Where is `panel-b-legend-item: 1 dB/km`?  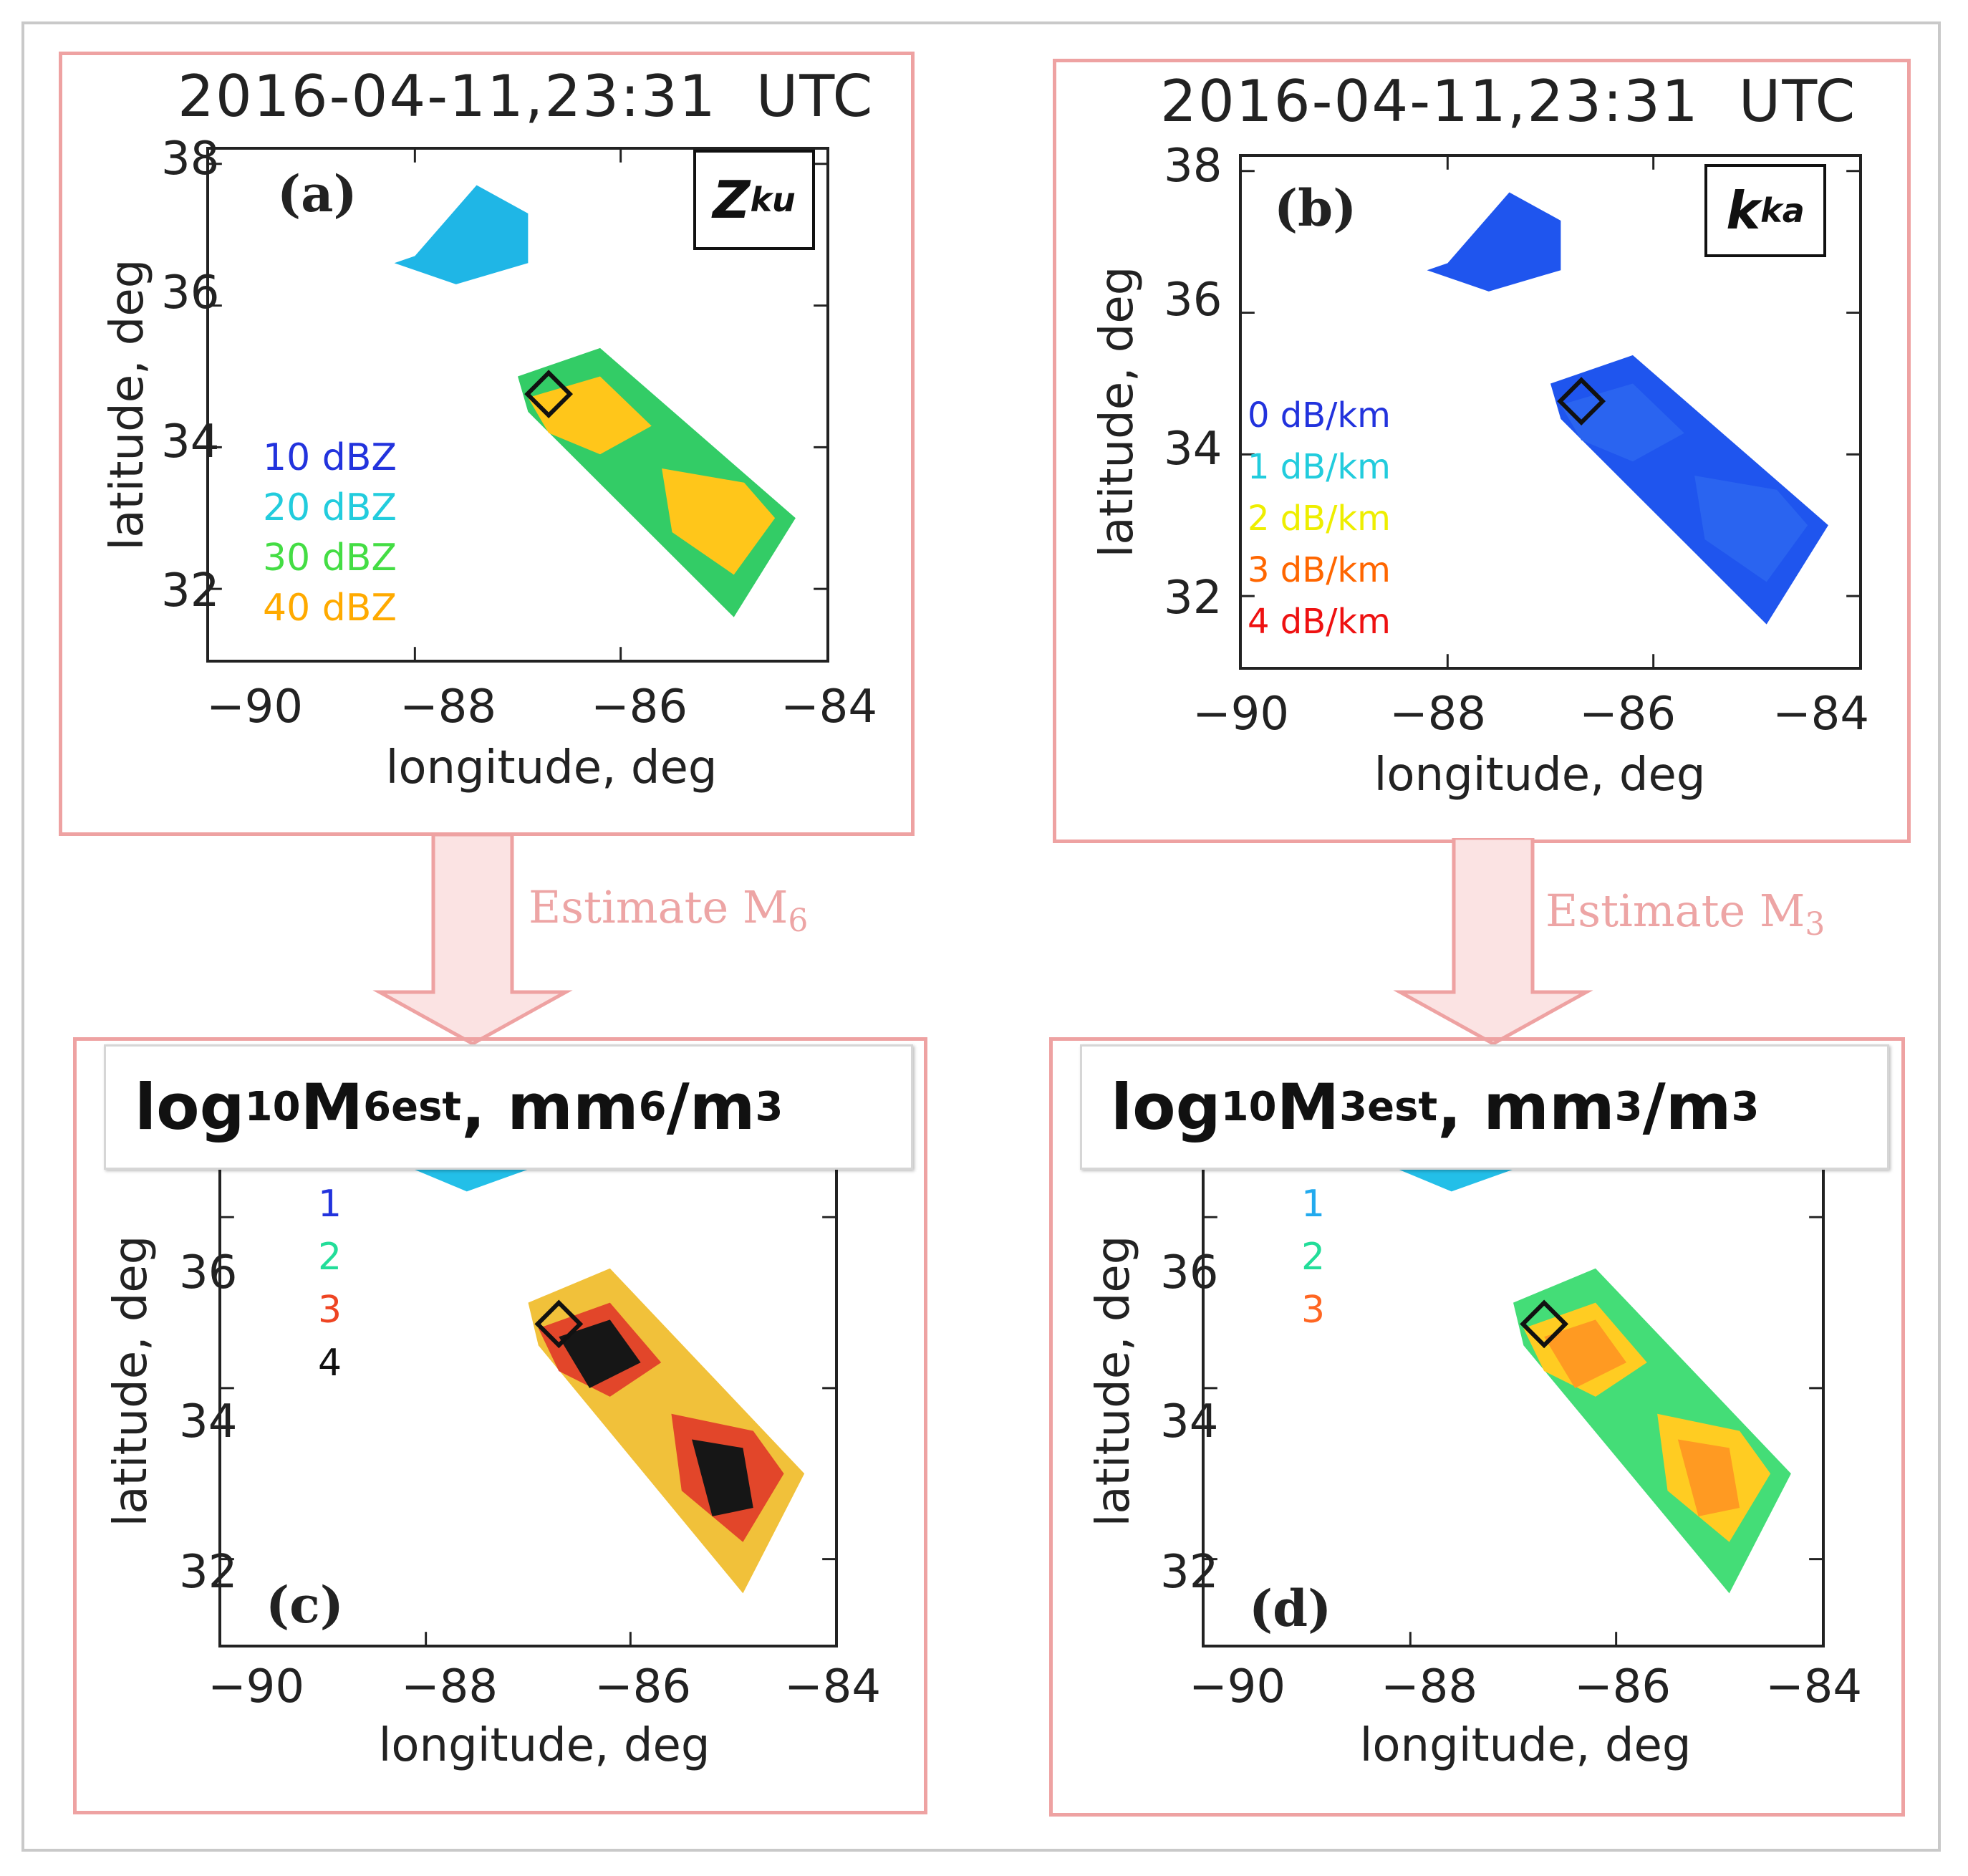
panel-b-legend-item: 1 dB/km is located at coordinates (1319, 467).